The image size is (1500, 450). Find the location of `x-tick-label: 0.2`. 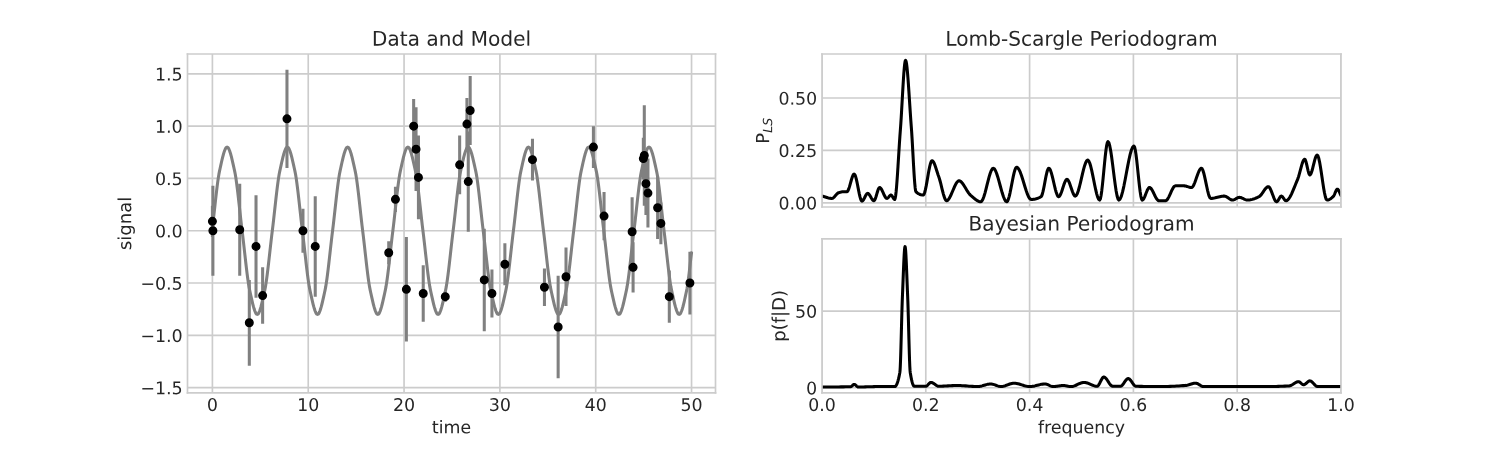

x-tick-label: 0.2 is located at coordinates (925, 405).